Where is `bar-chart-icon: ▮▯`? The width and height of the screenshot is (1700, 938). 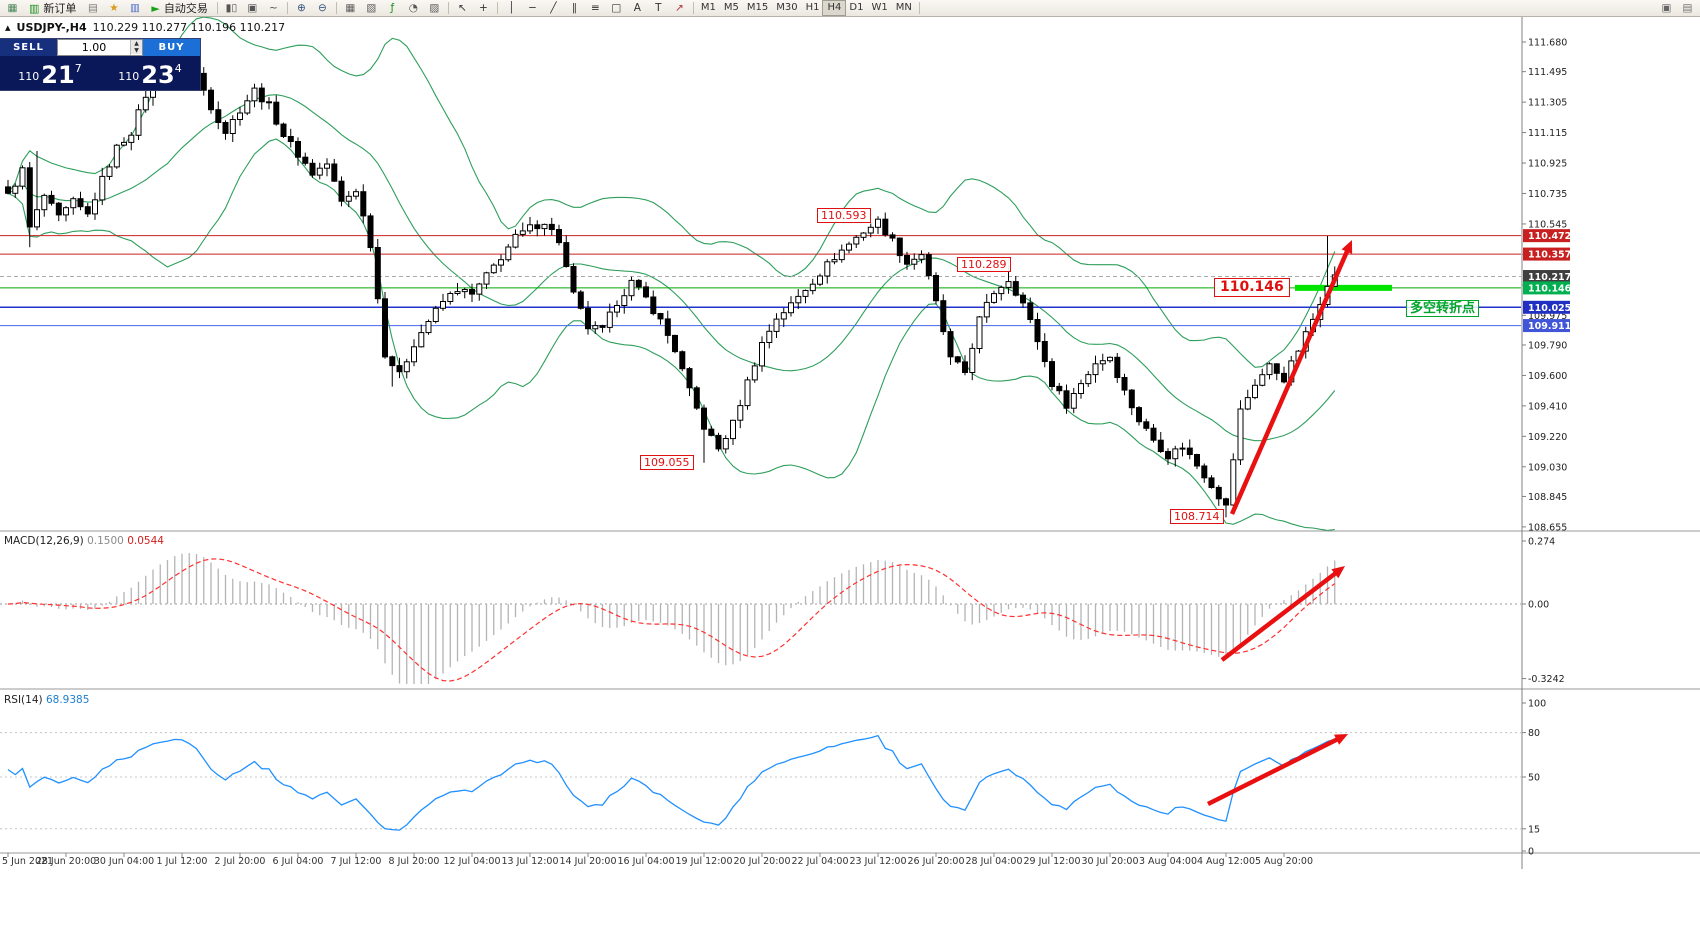
bar-chart-icon: ▮▯ is located at coordinates (231, 8).